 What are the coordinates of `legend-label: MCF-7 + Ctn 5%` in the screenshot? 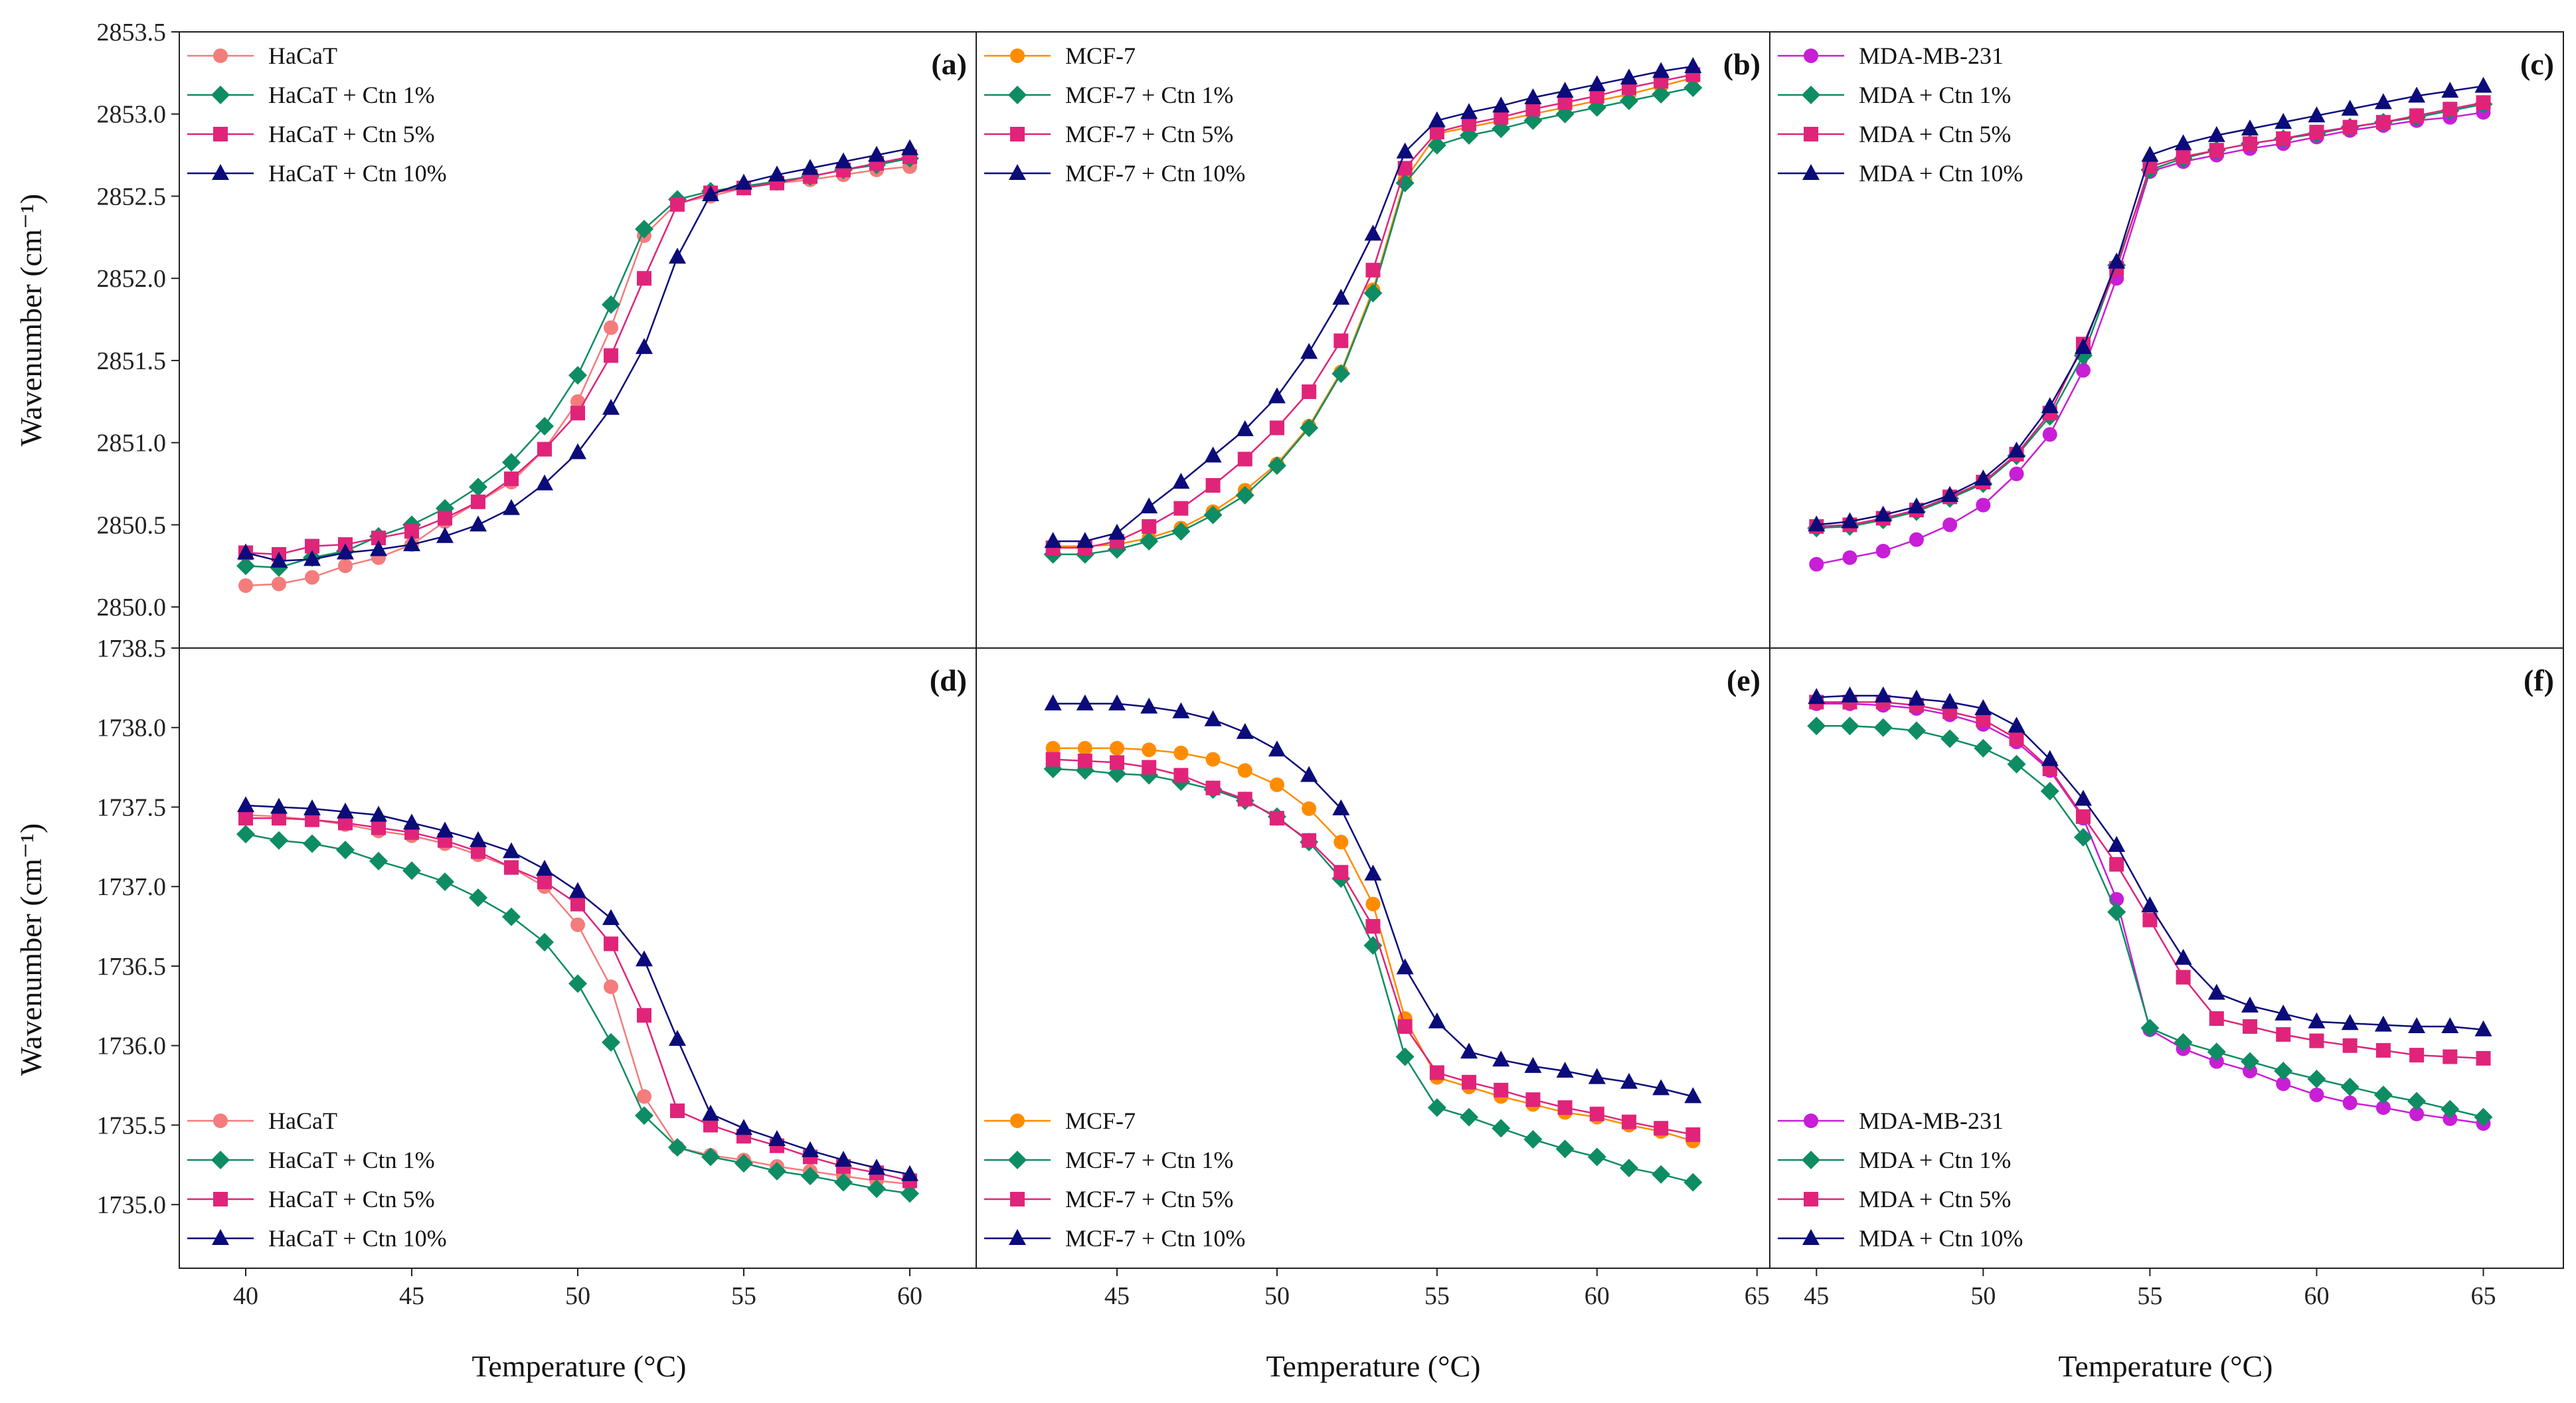 It's located at (1149, 134).